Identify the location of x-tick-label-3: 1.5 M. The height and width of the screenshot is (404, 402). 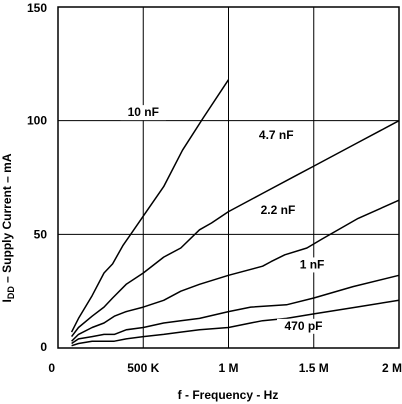
(314, 368).